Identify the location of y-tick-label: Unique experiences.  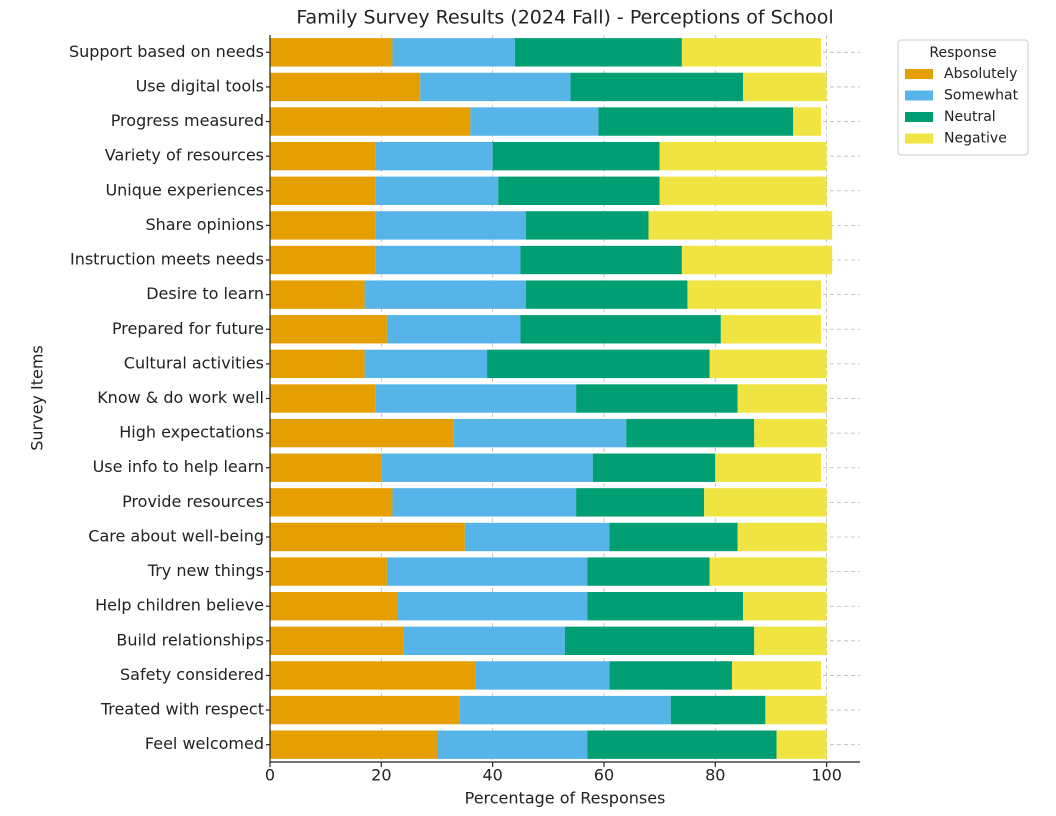
(184, 189).